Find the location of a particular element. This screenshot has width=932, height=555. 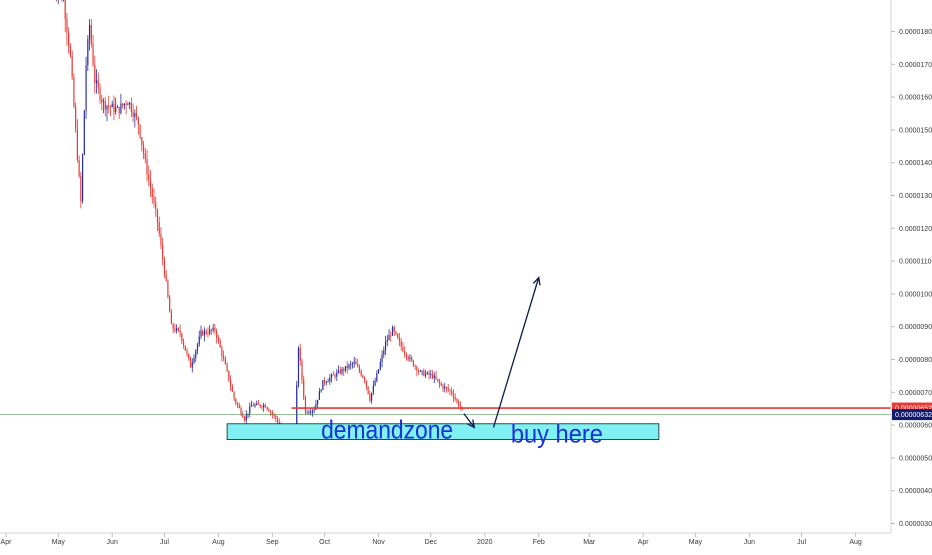

arrow-down-icon is located at coordinates (469, 421).